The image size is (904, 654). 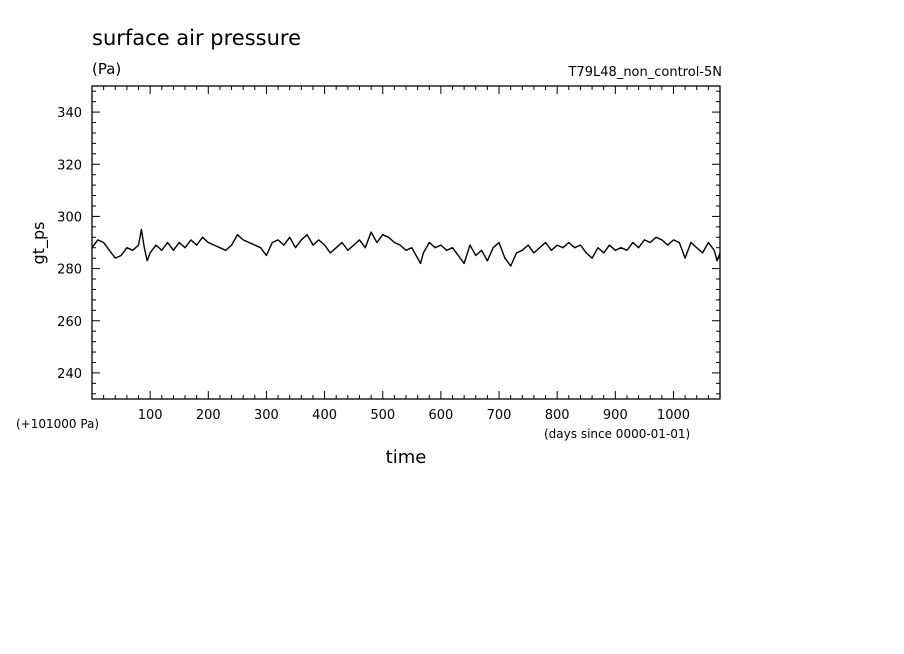 What do you see at coordinates (69, 270) in the screenshot?
I see `y-tick-label: 280` at bounding box center [69, 270].